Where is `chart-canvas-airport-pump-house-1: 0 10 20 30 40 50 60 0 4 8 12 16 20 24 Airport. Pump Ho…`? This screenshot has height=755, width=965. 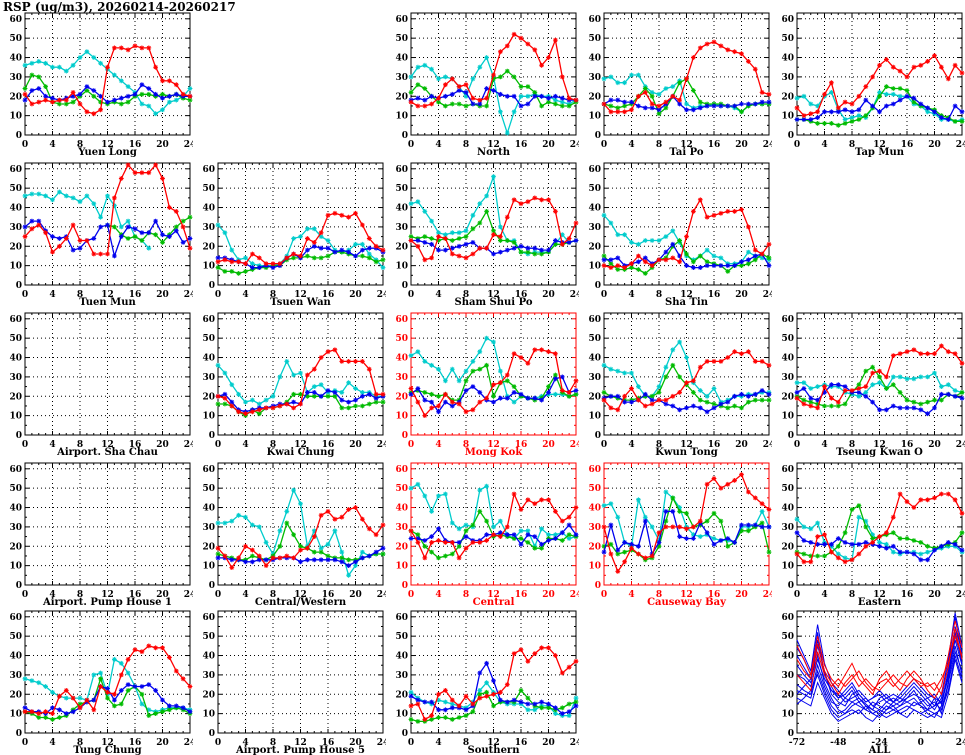 chart-canvas-airport-pump-house-1: 0 10 20 30 40 50 60 0 4 8 12 16 20 24 Airport. Pump Ho… is located at coordinates (101, 534).